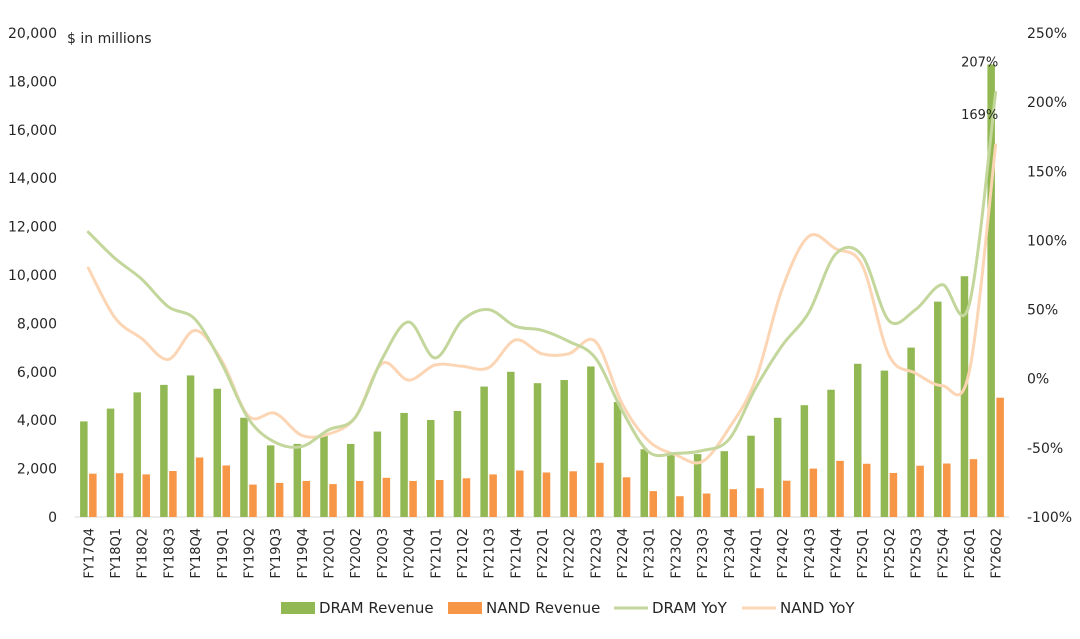  What do you see at coordinates (37, 470) in the screenshot?
I see `y-left-tick-label: 2,000` at bounding box center [37, 470].